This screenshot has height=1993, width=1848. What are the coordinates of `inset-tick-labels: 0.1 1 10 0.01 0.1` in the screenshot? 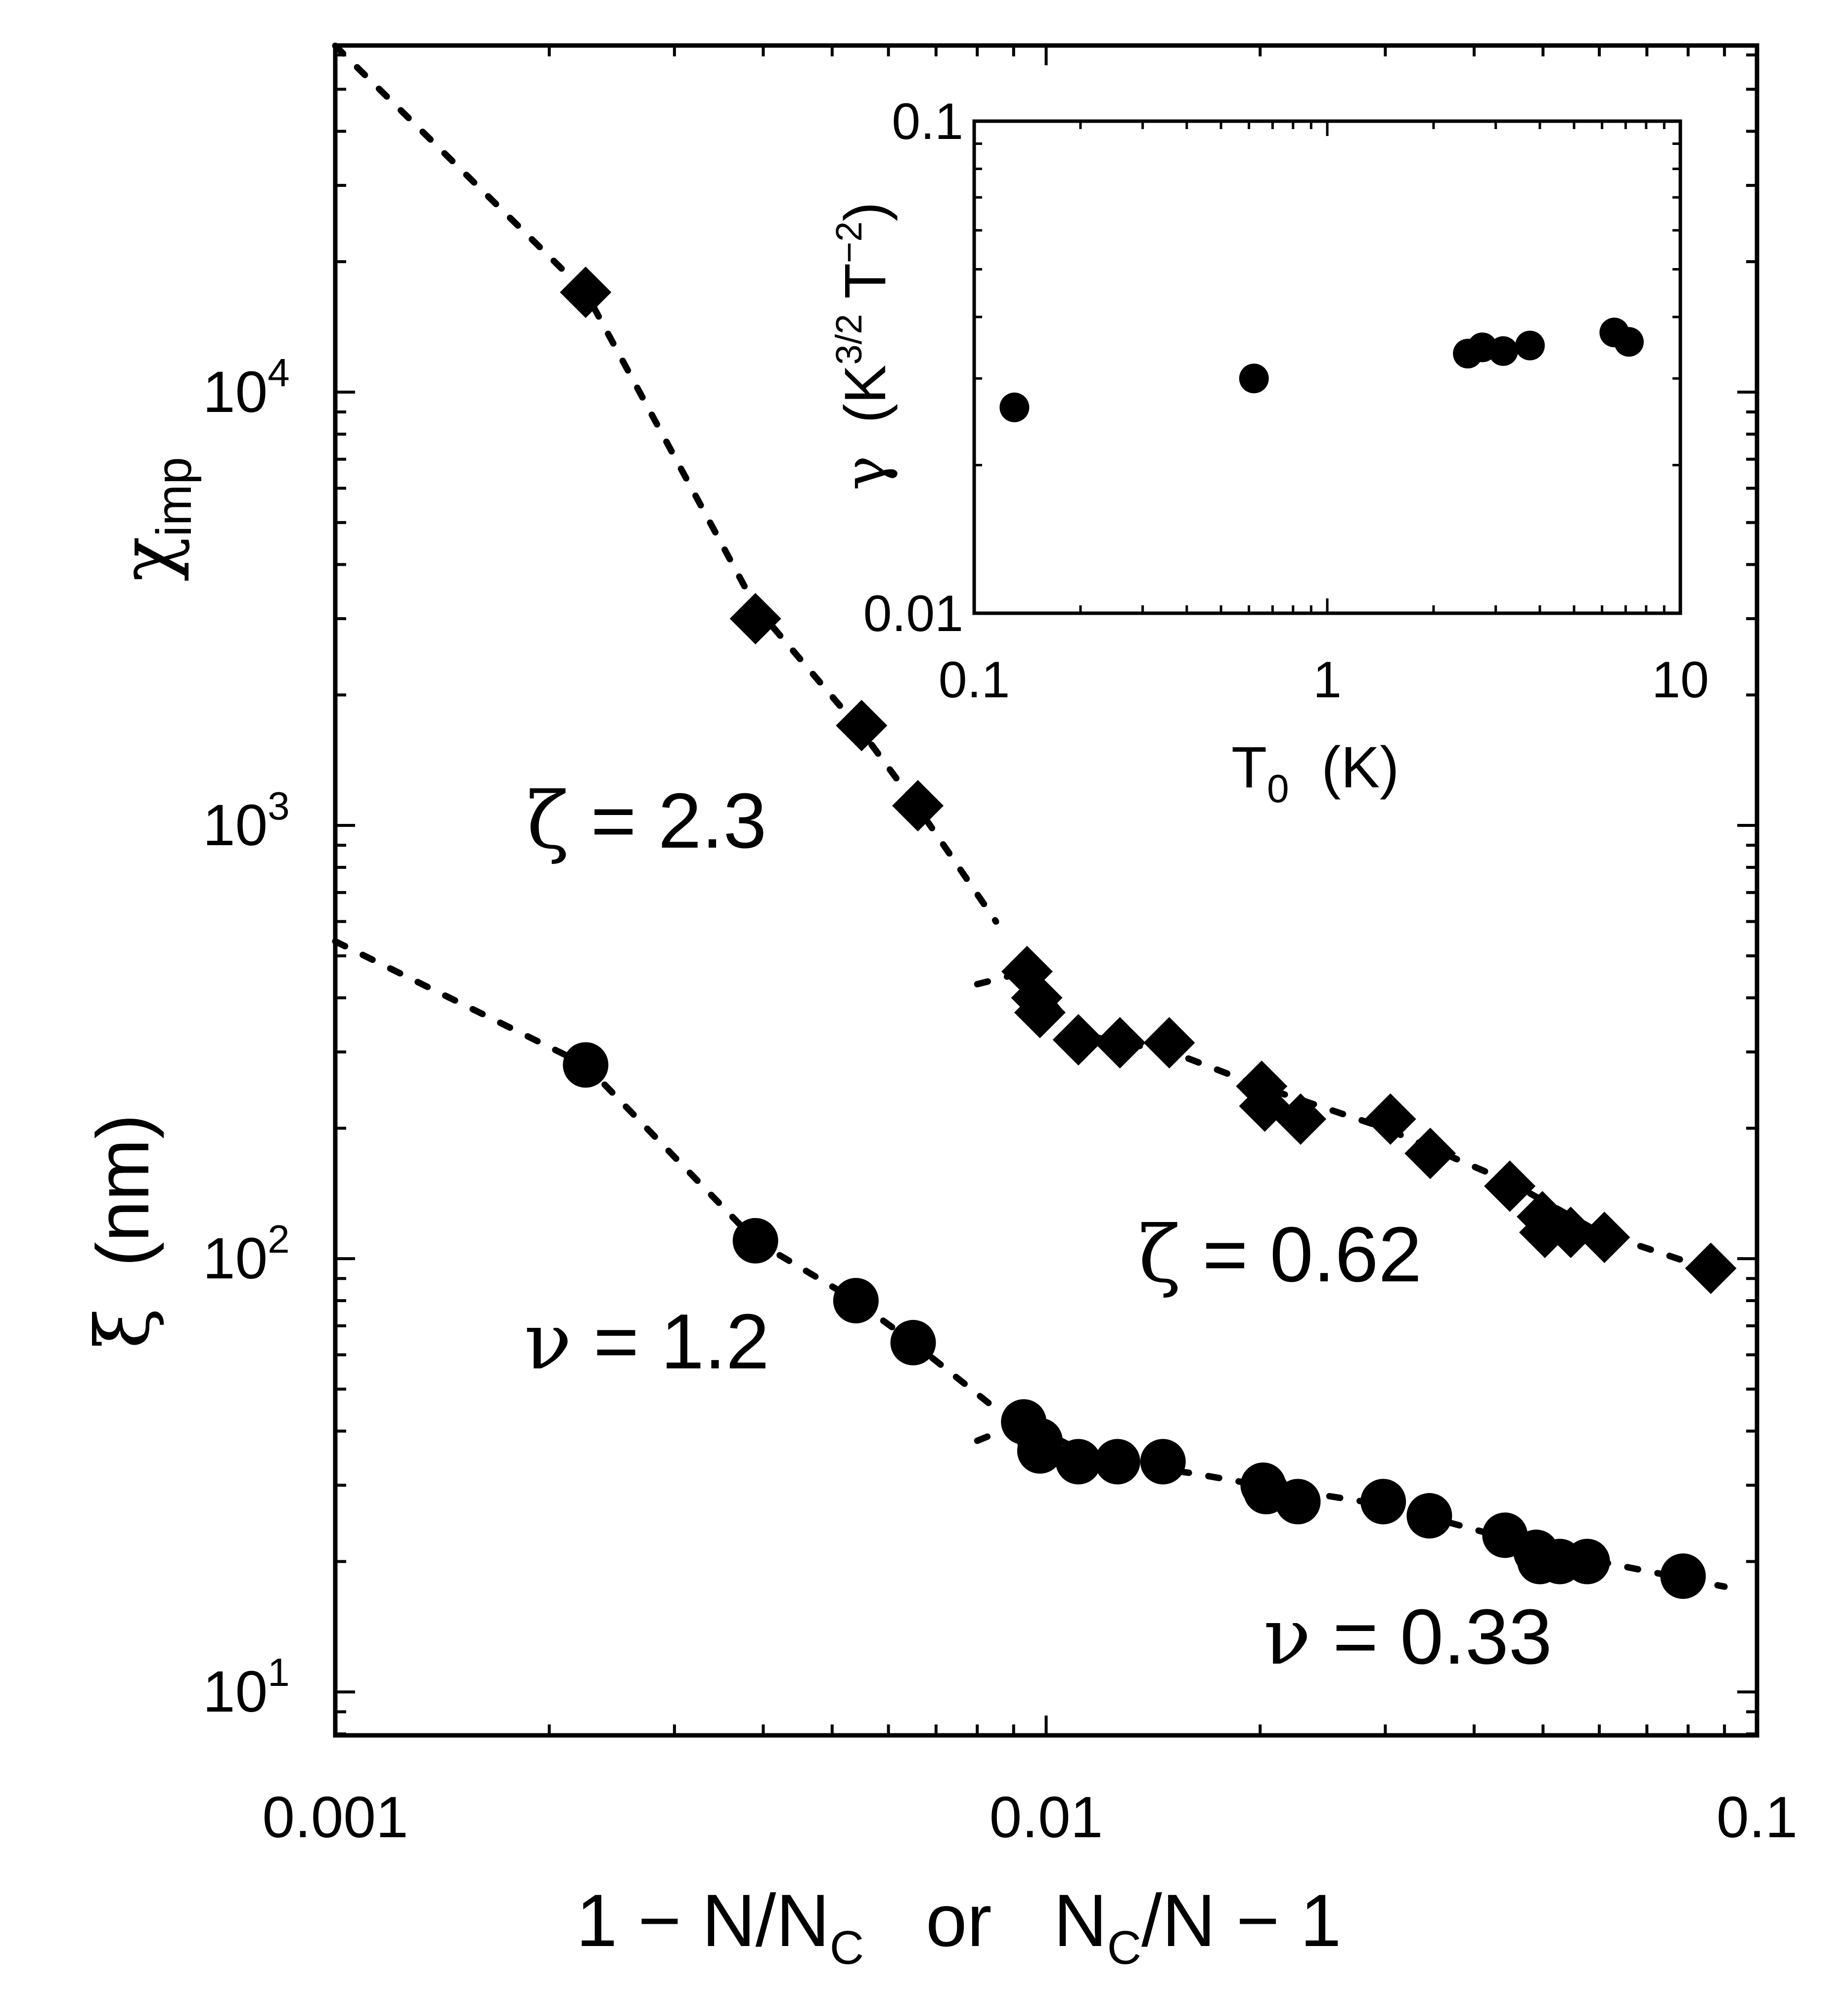 It's located at (1286, 401).